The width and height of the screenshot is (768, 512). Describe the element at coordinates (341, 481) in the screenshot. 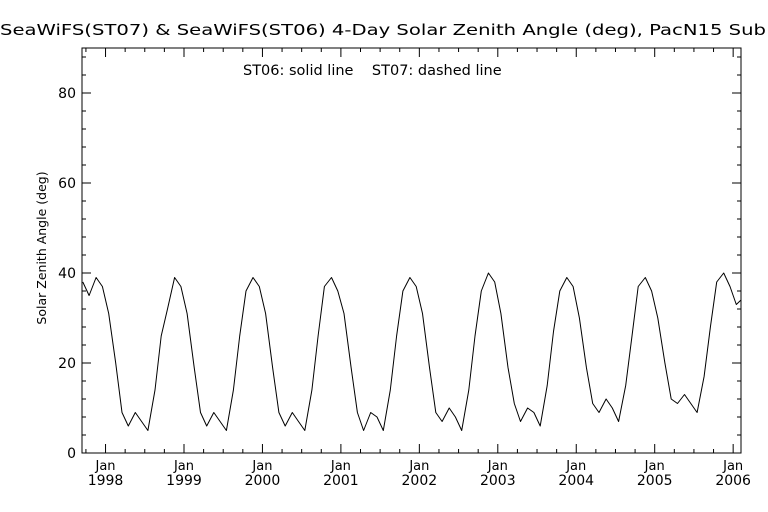

I see `x-tick-year-label: 2001` at that location.